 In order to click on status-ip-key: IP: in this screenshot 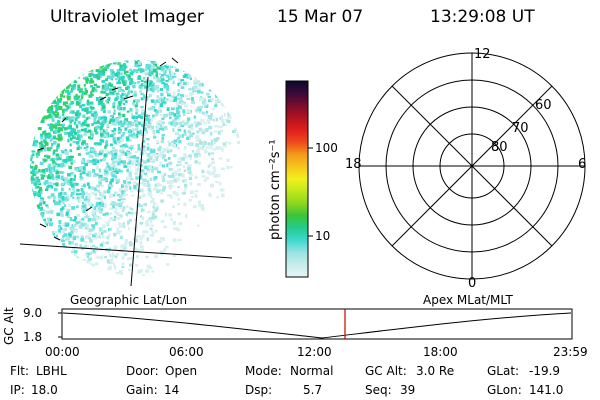, I will do `click(17, 390)`.